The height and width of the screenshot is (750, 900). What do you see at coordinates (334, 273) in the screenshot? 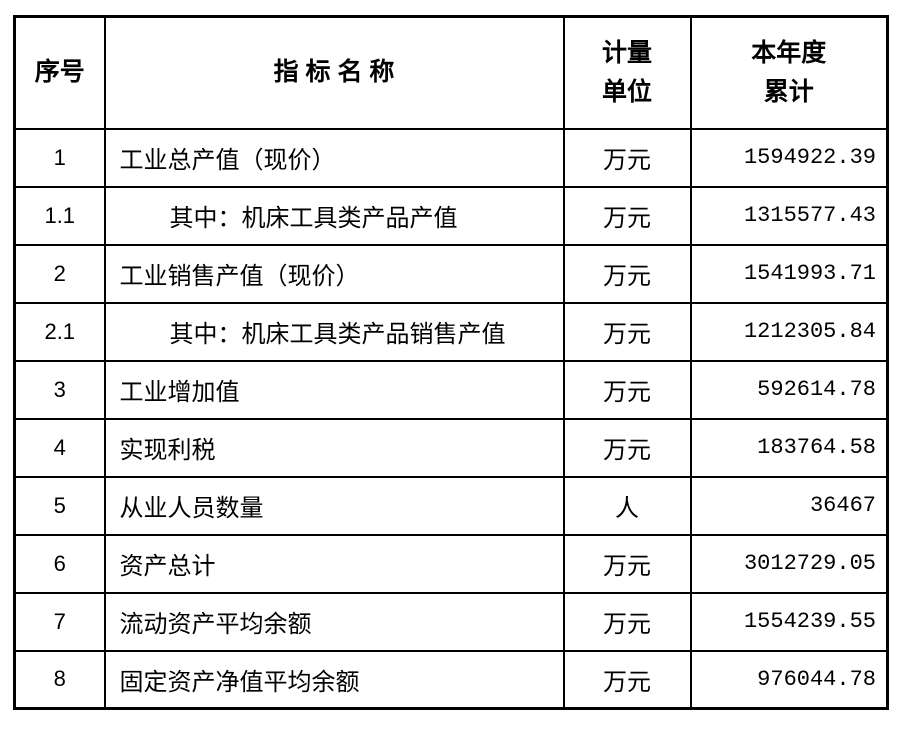
I see `indicator-name-cell: 工业销售产值（现价）` at bounding box center [334, 273].